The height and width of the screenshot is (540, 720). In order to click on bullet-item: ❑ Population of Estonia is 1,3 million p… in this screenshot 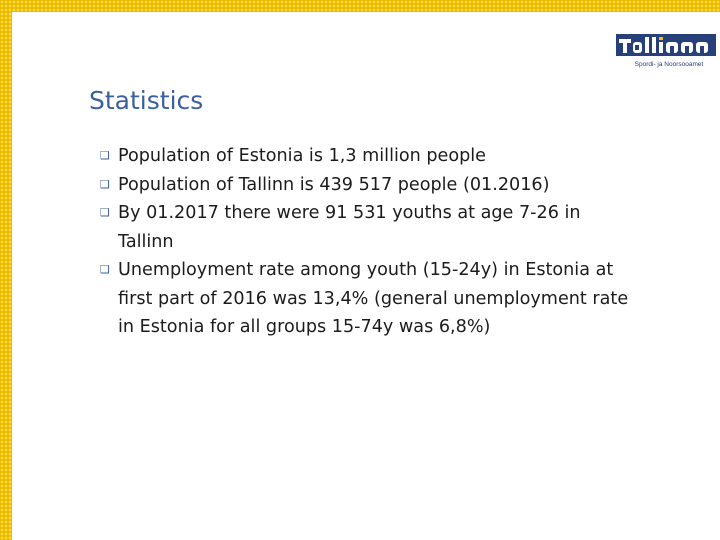, I will do `click(370, 156)`.